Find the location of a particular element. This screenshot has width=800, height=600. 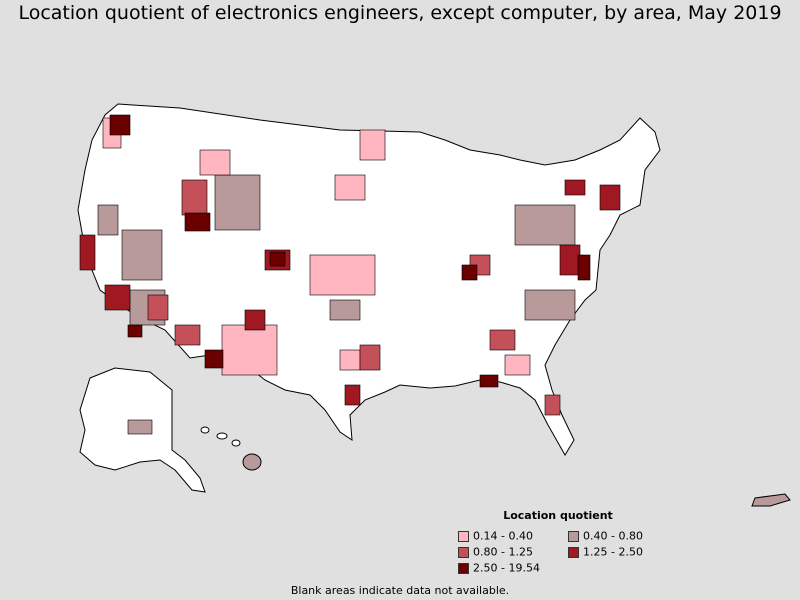

area-montana-w is located at coordinates (215, 162).